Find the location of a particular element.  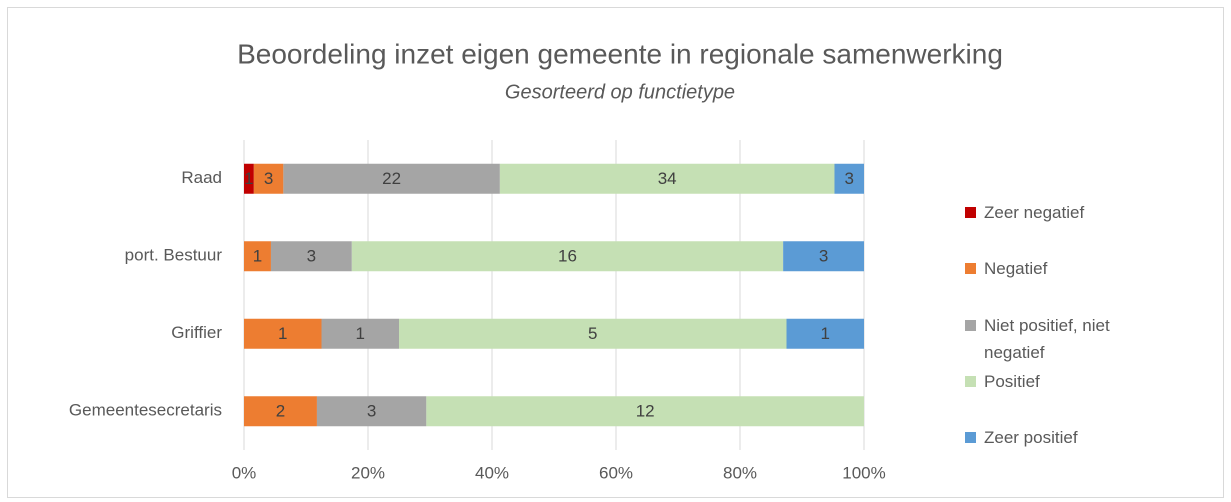

data-label: 5 is located at coordinates (592, 333).